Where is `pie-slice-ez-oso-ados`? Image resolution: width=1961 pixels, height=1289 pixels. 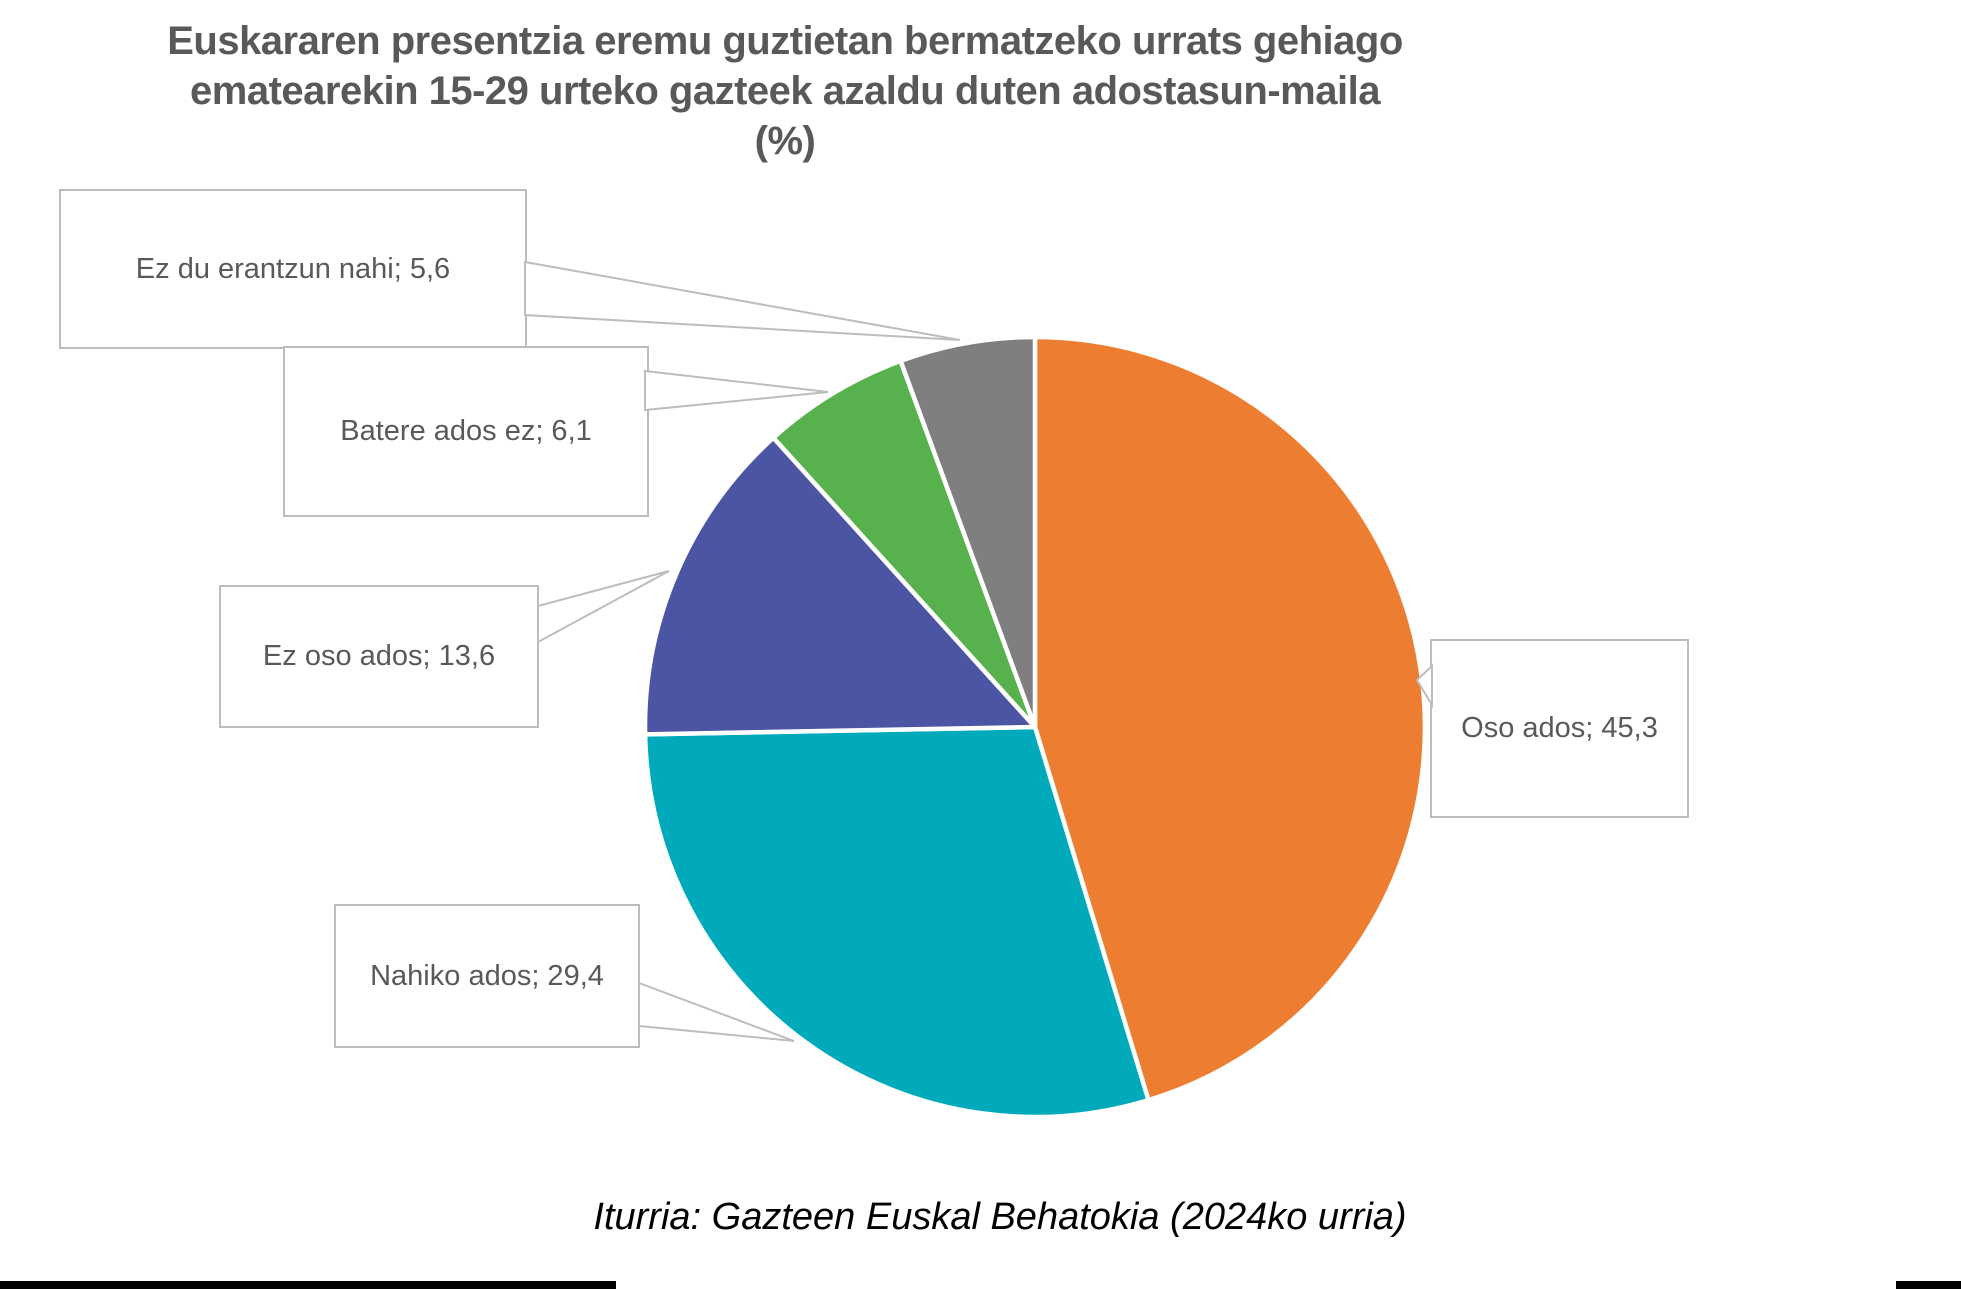
pie-slice-ez-oso-ados is located at coordinates (840, 586).